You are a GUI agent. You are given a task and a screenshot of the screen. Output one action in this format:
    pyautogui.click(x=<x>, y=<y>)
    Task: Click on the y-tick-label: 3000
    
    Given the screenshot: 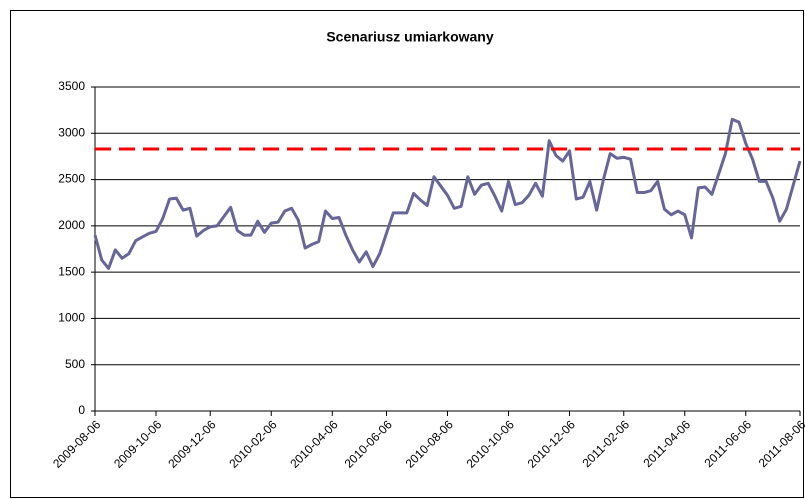 What is the action you would take?
    pyautogui.click(x=71, y=132)
    